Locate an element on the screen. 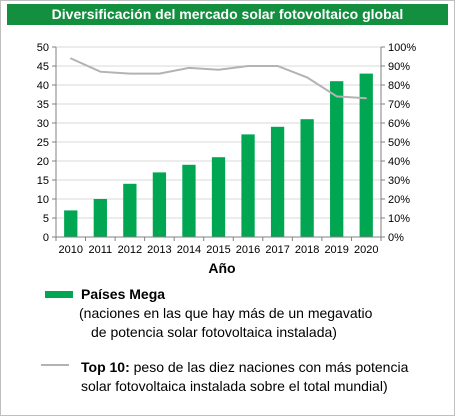  legend-line-swatch is located at coordinates (55, 365).